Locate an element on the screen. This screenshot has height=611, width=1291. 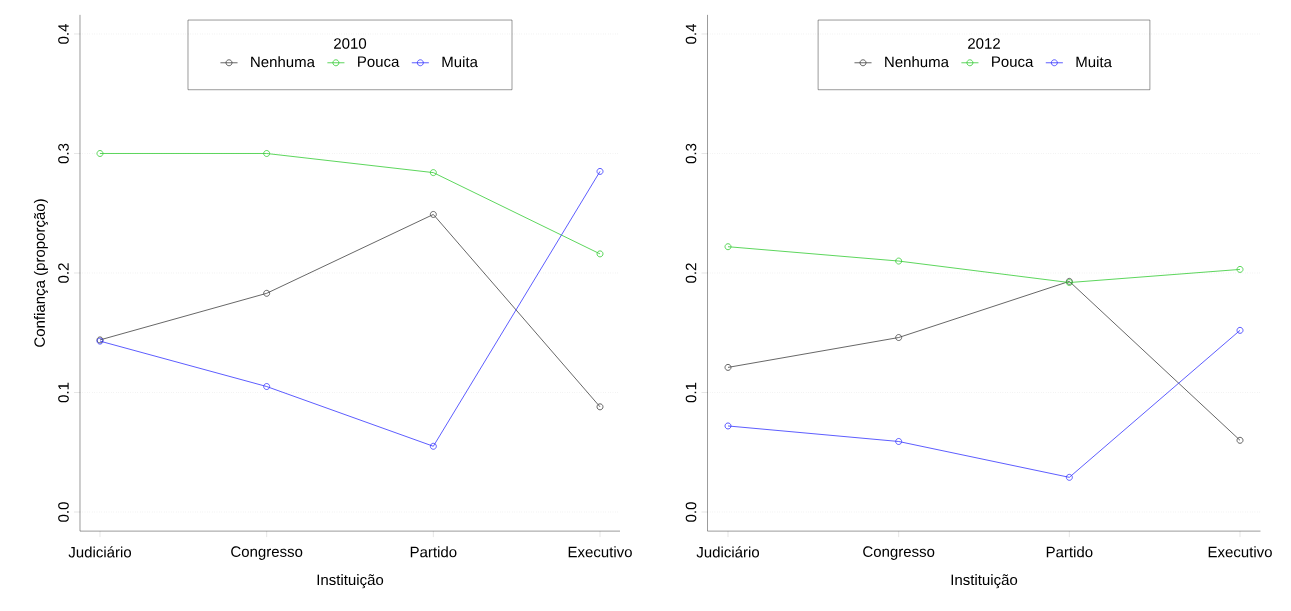
legend-title: 2012 is located at coordinates (984, 43).